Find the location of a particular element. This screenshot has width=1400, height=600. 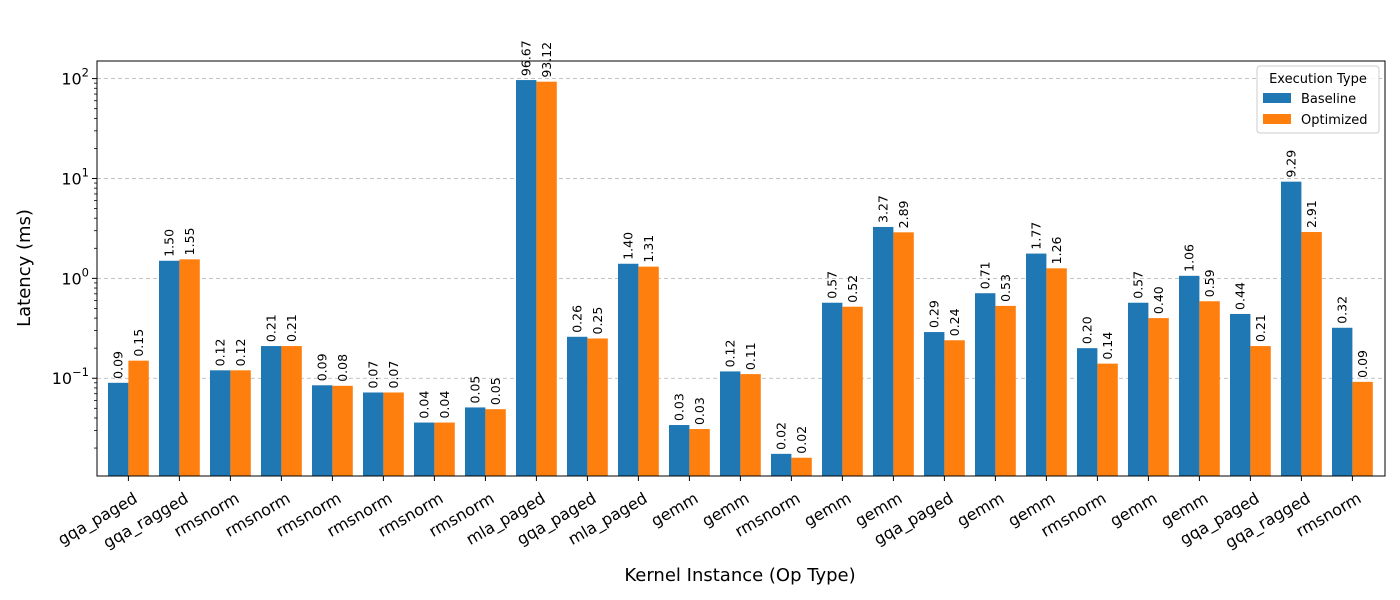

bar-value-label: 0.24 is located at coordinates (954, 322).